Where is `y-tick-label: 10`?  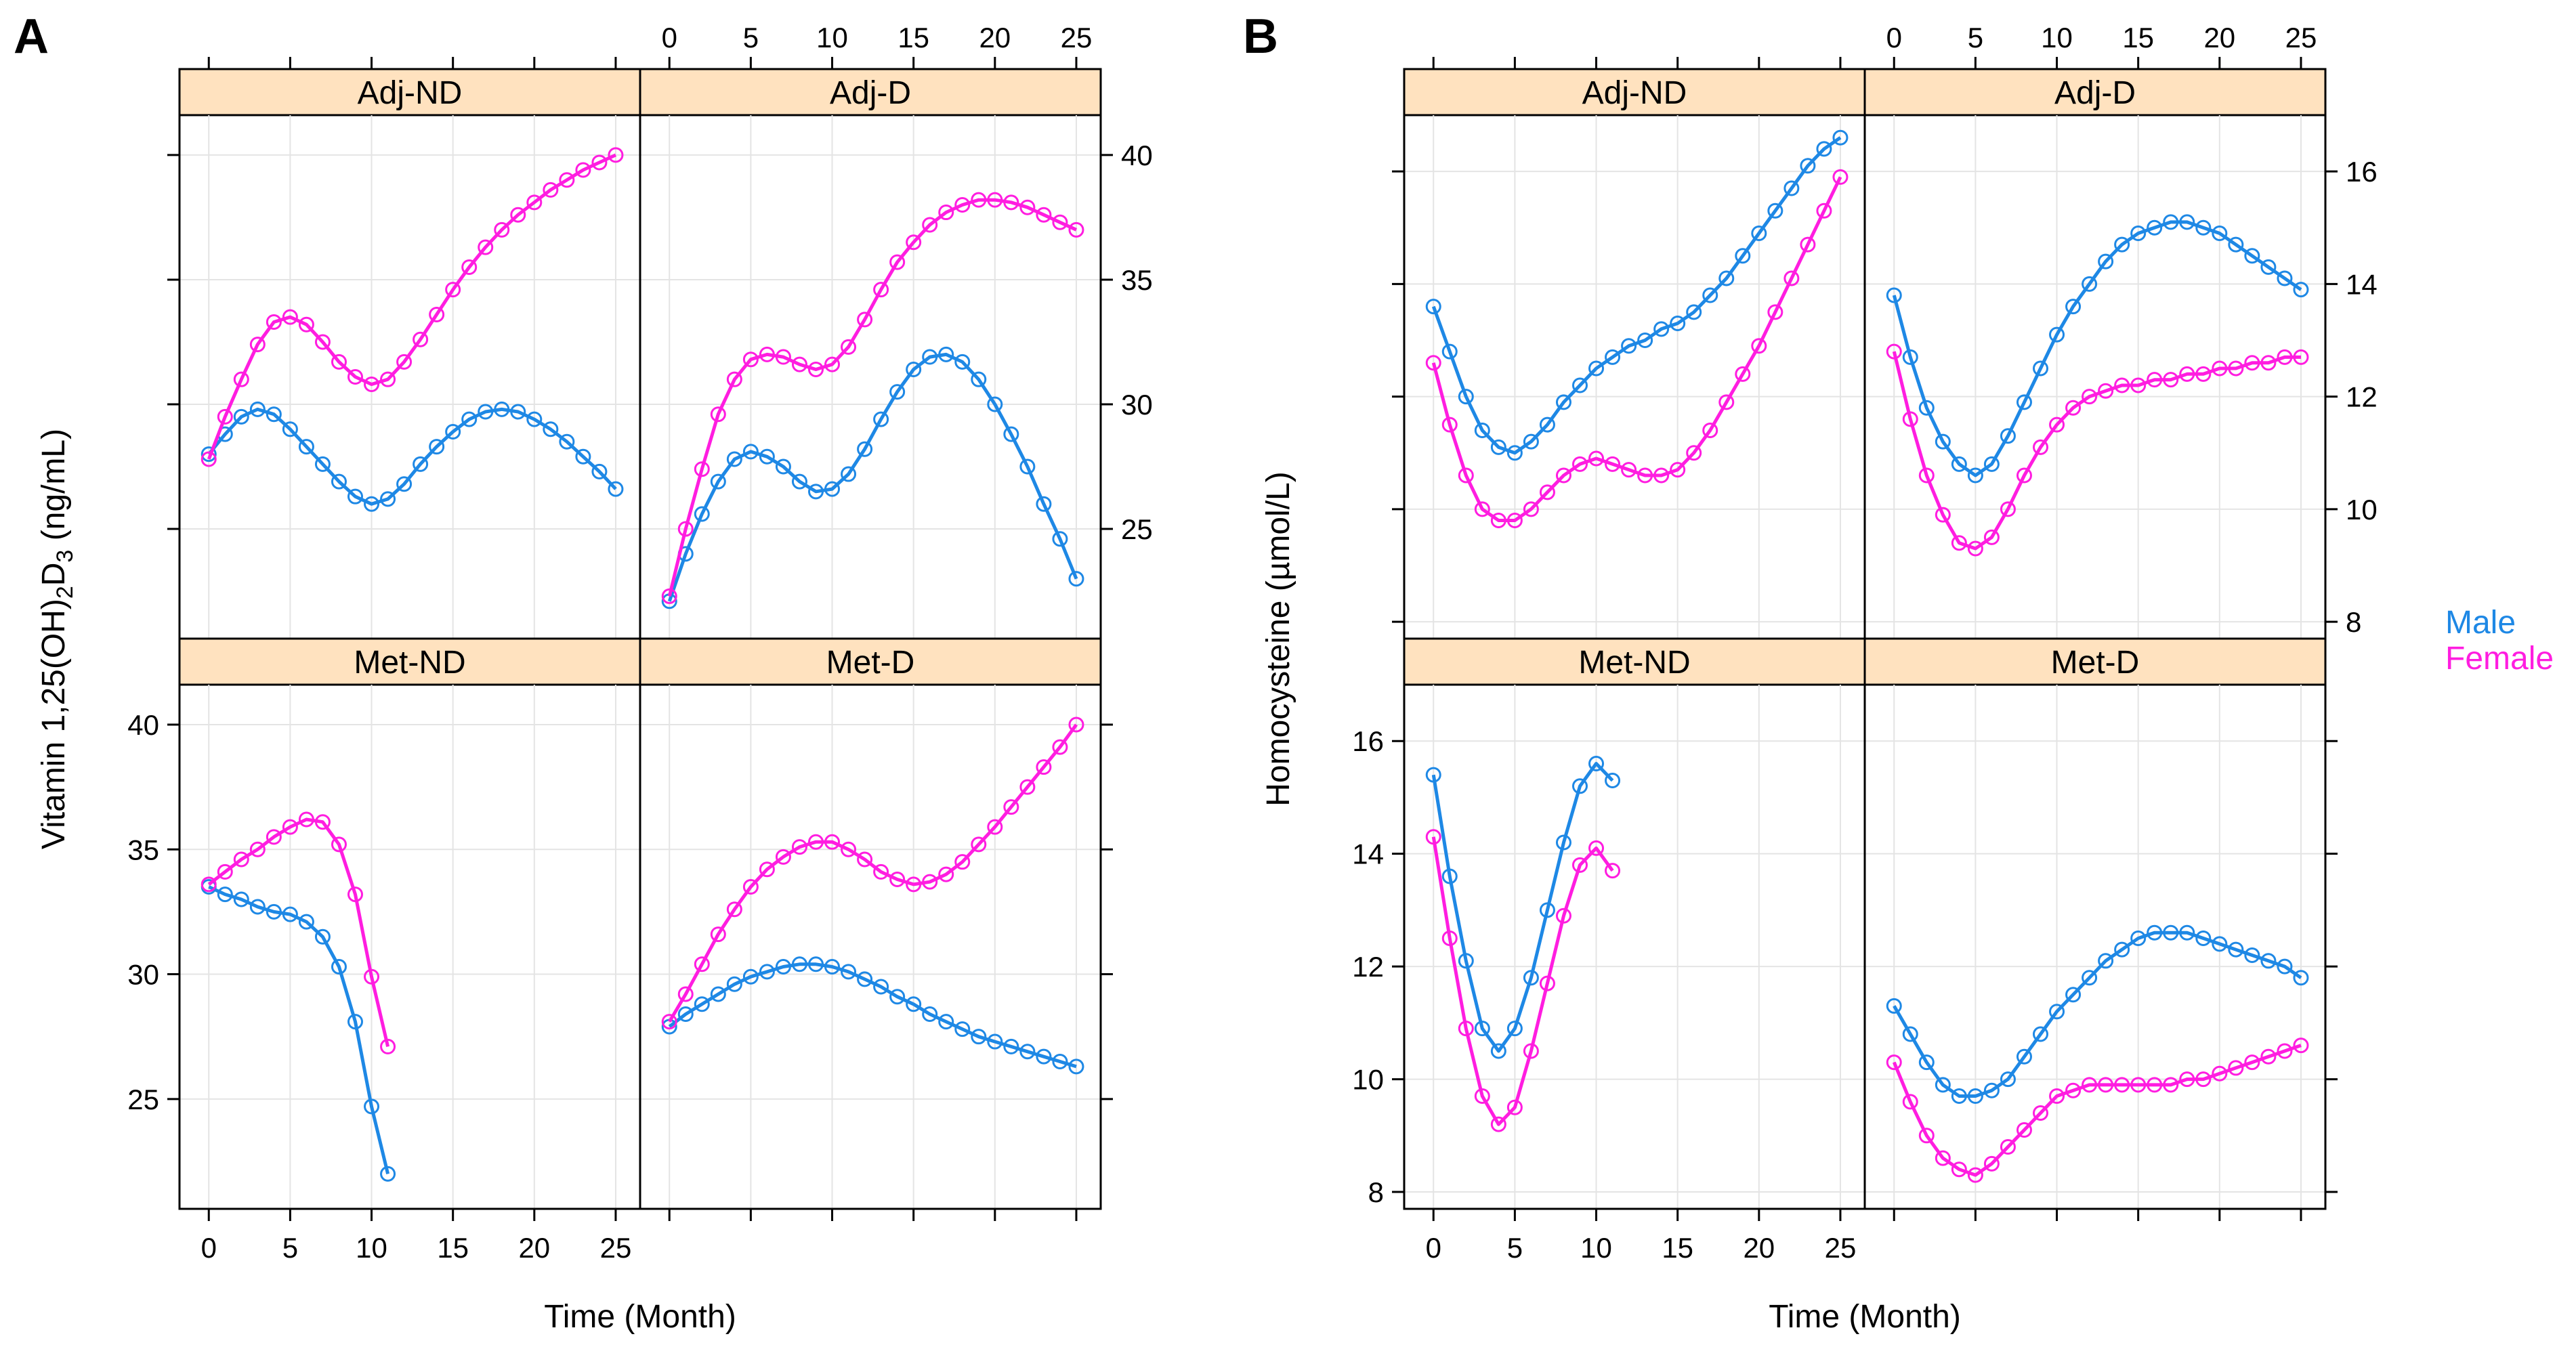
y-tick-label: 10 is located at coordinates (1368, 1080).